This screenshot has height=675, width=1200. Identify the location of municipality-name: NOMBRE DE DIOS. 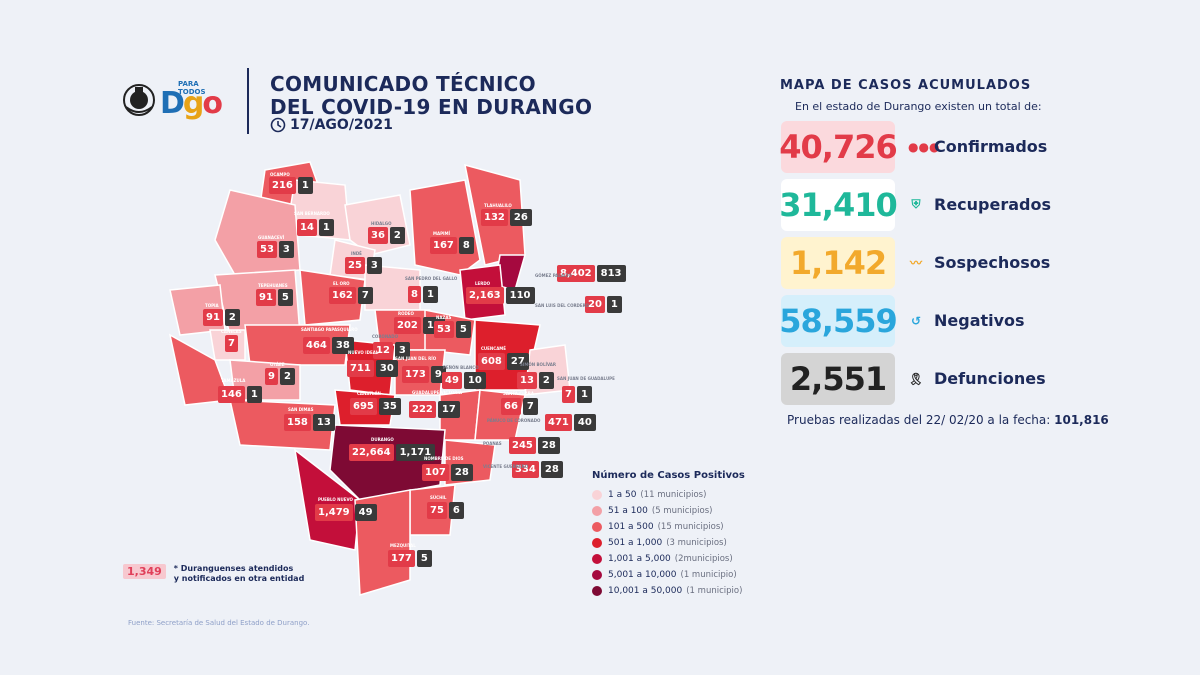
(444, 458).